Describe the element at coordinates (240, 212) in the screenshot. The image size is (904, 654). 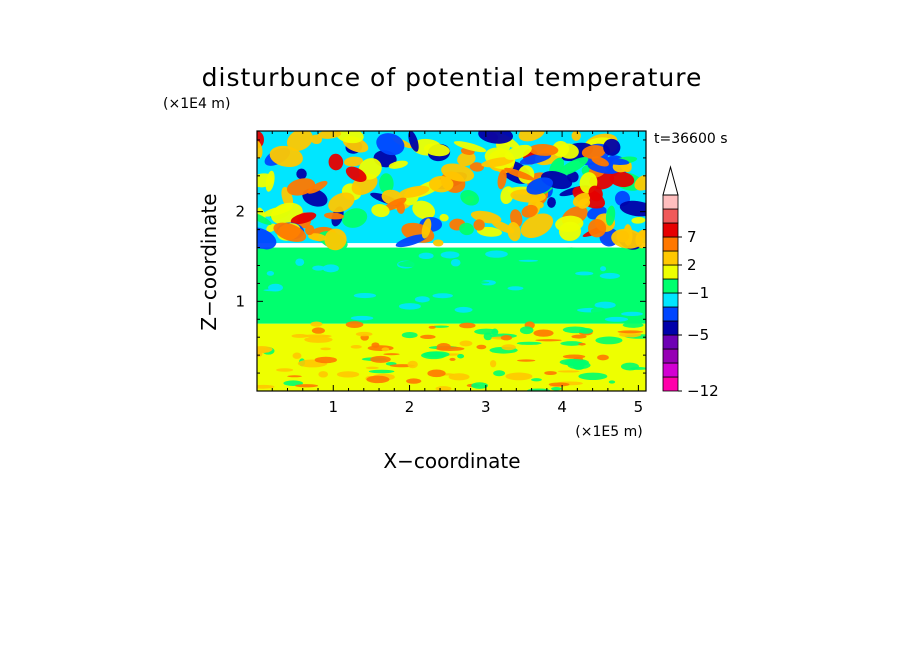
I see `y-tick-label: 2` at that location.